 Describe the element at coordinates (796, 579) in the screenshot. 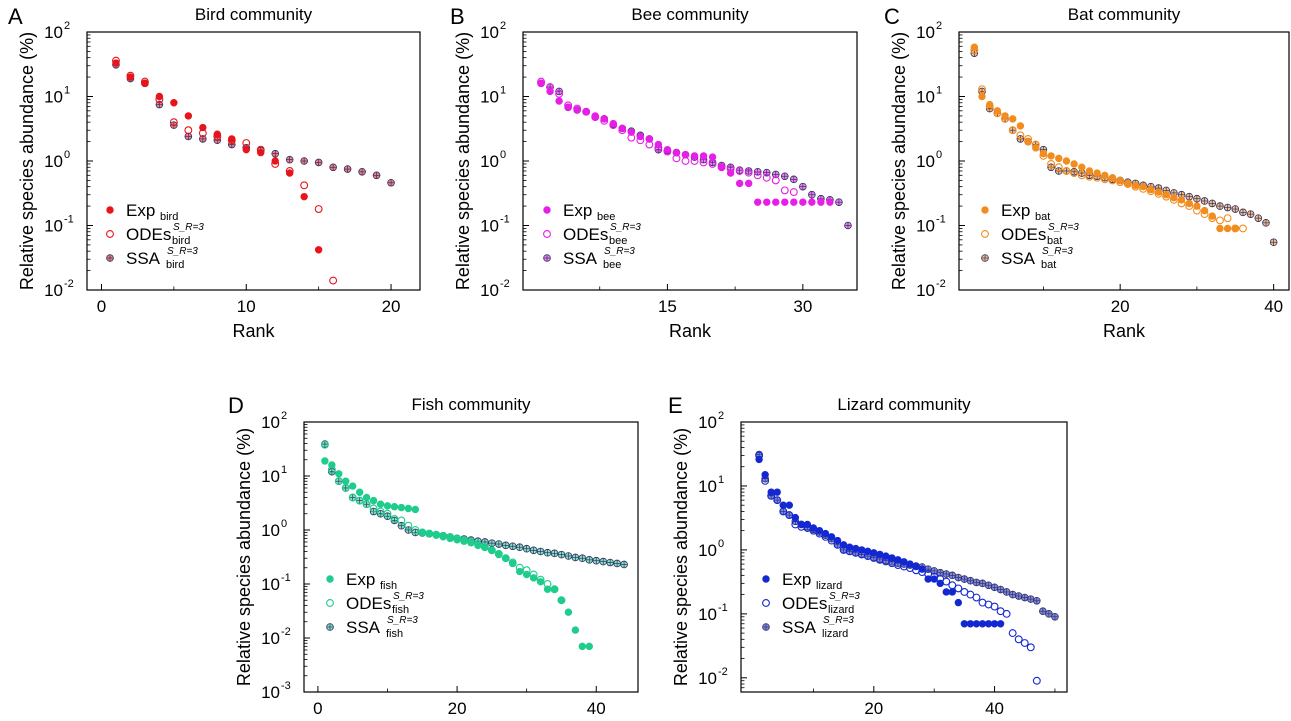

I see `legend-label-exp: Exp` at that location.